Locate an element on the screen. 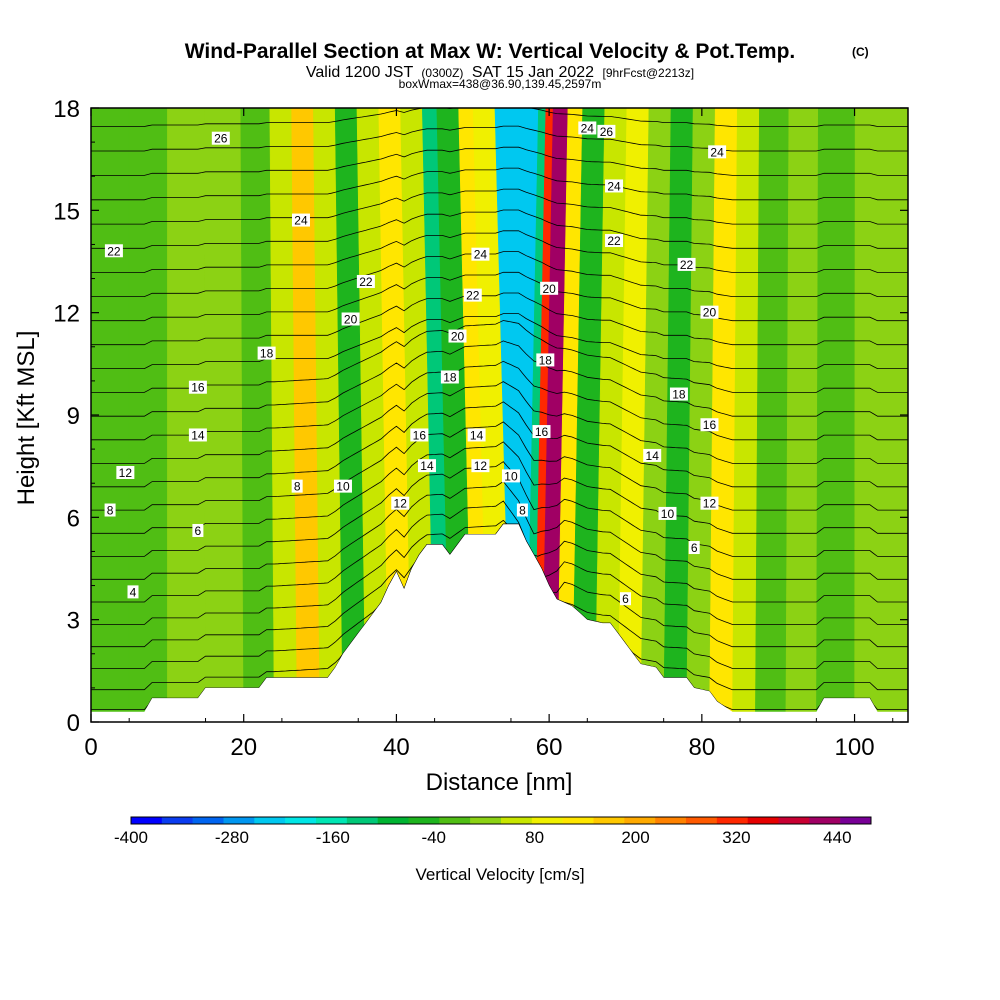 The image size is (1000, 1000). valid-date: SAT 15 Jan 2022 is located at coordinates (533, 72).